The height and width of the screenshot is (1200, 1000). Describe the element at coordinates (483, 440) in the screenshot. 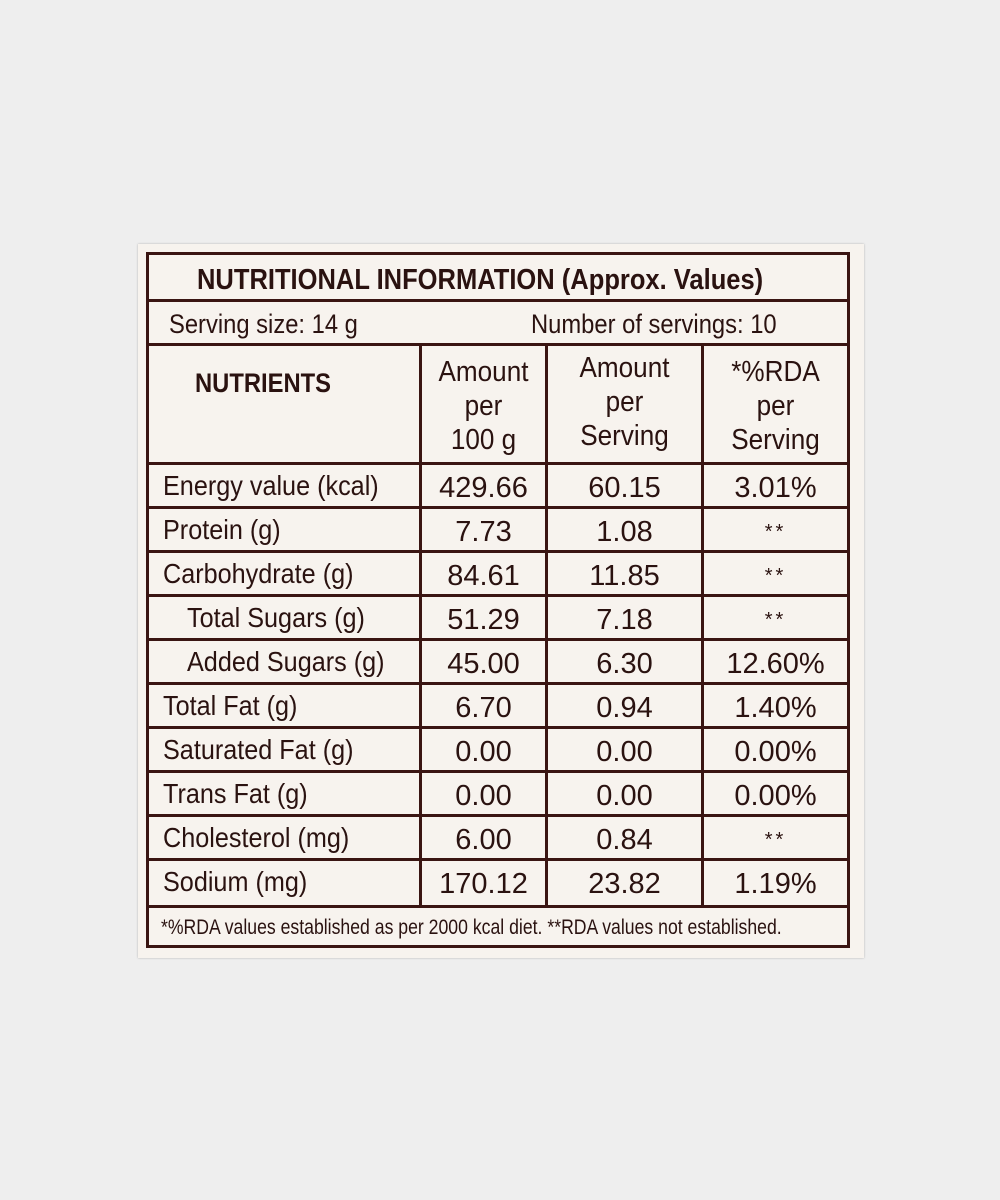

I see `header-per-100g-line-3: 100 g` at that location.